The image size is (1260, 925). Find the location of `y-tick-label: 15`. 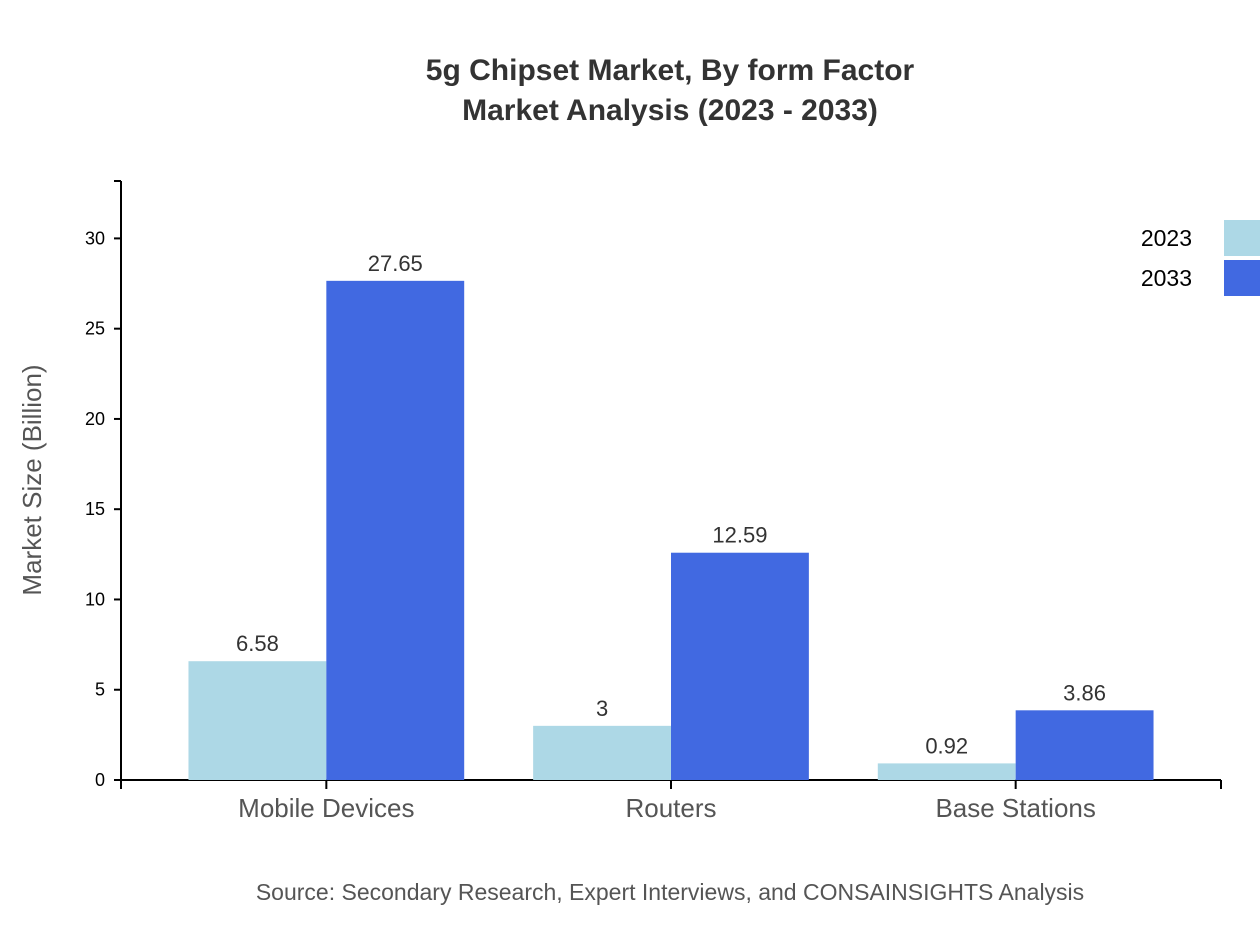

y-tick-label: 15 is located at coordinates (95, 509).